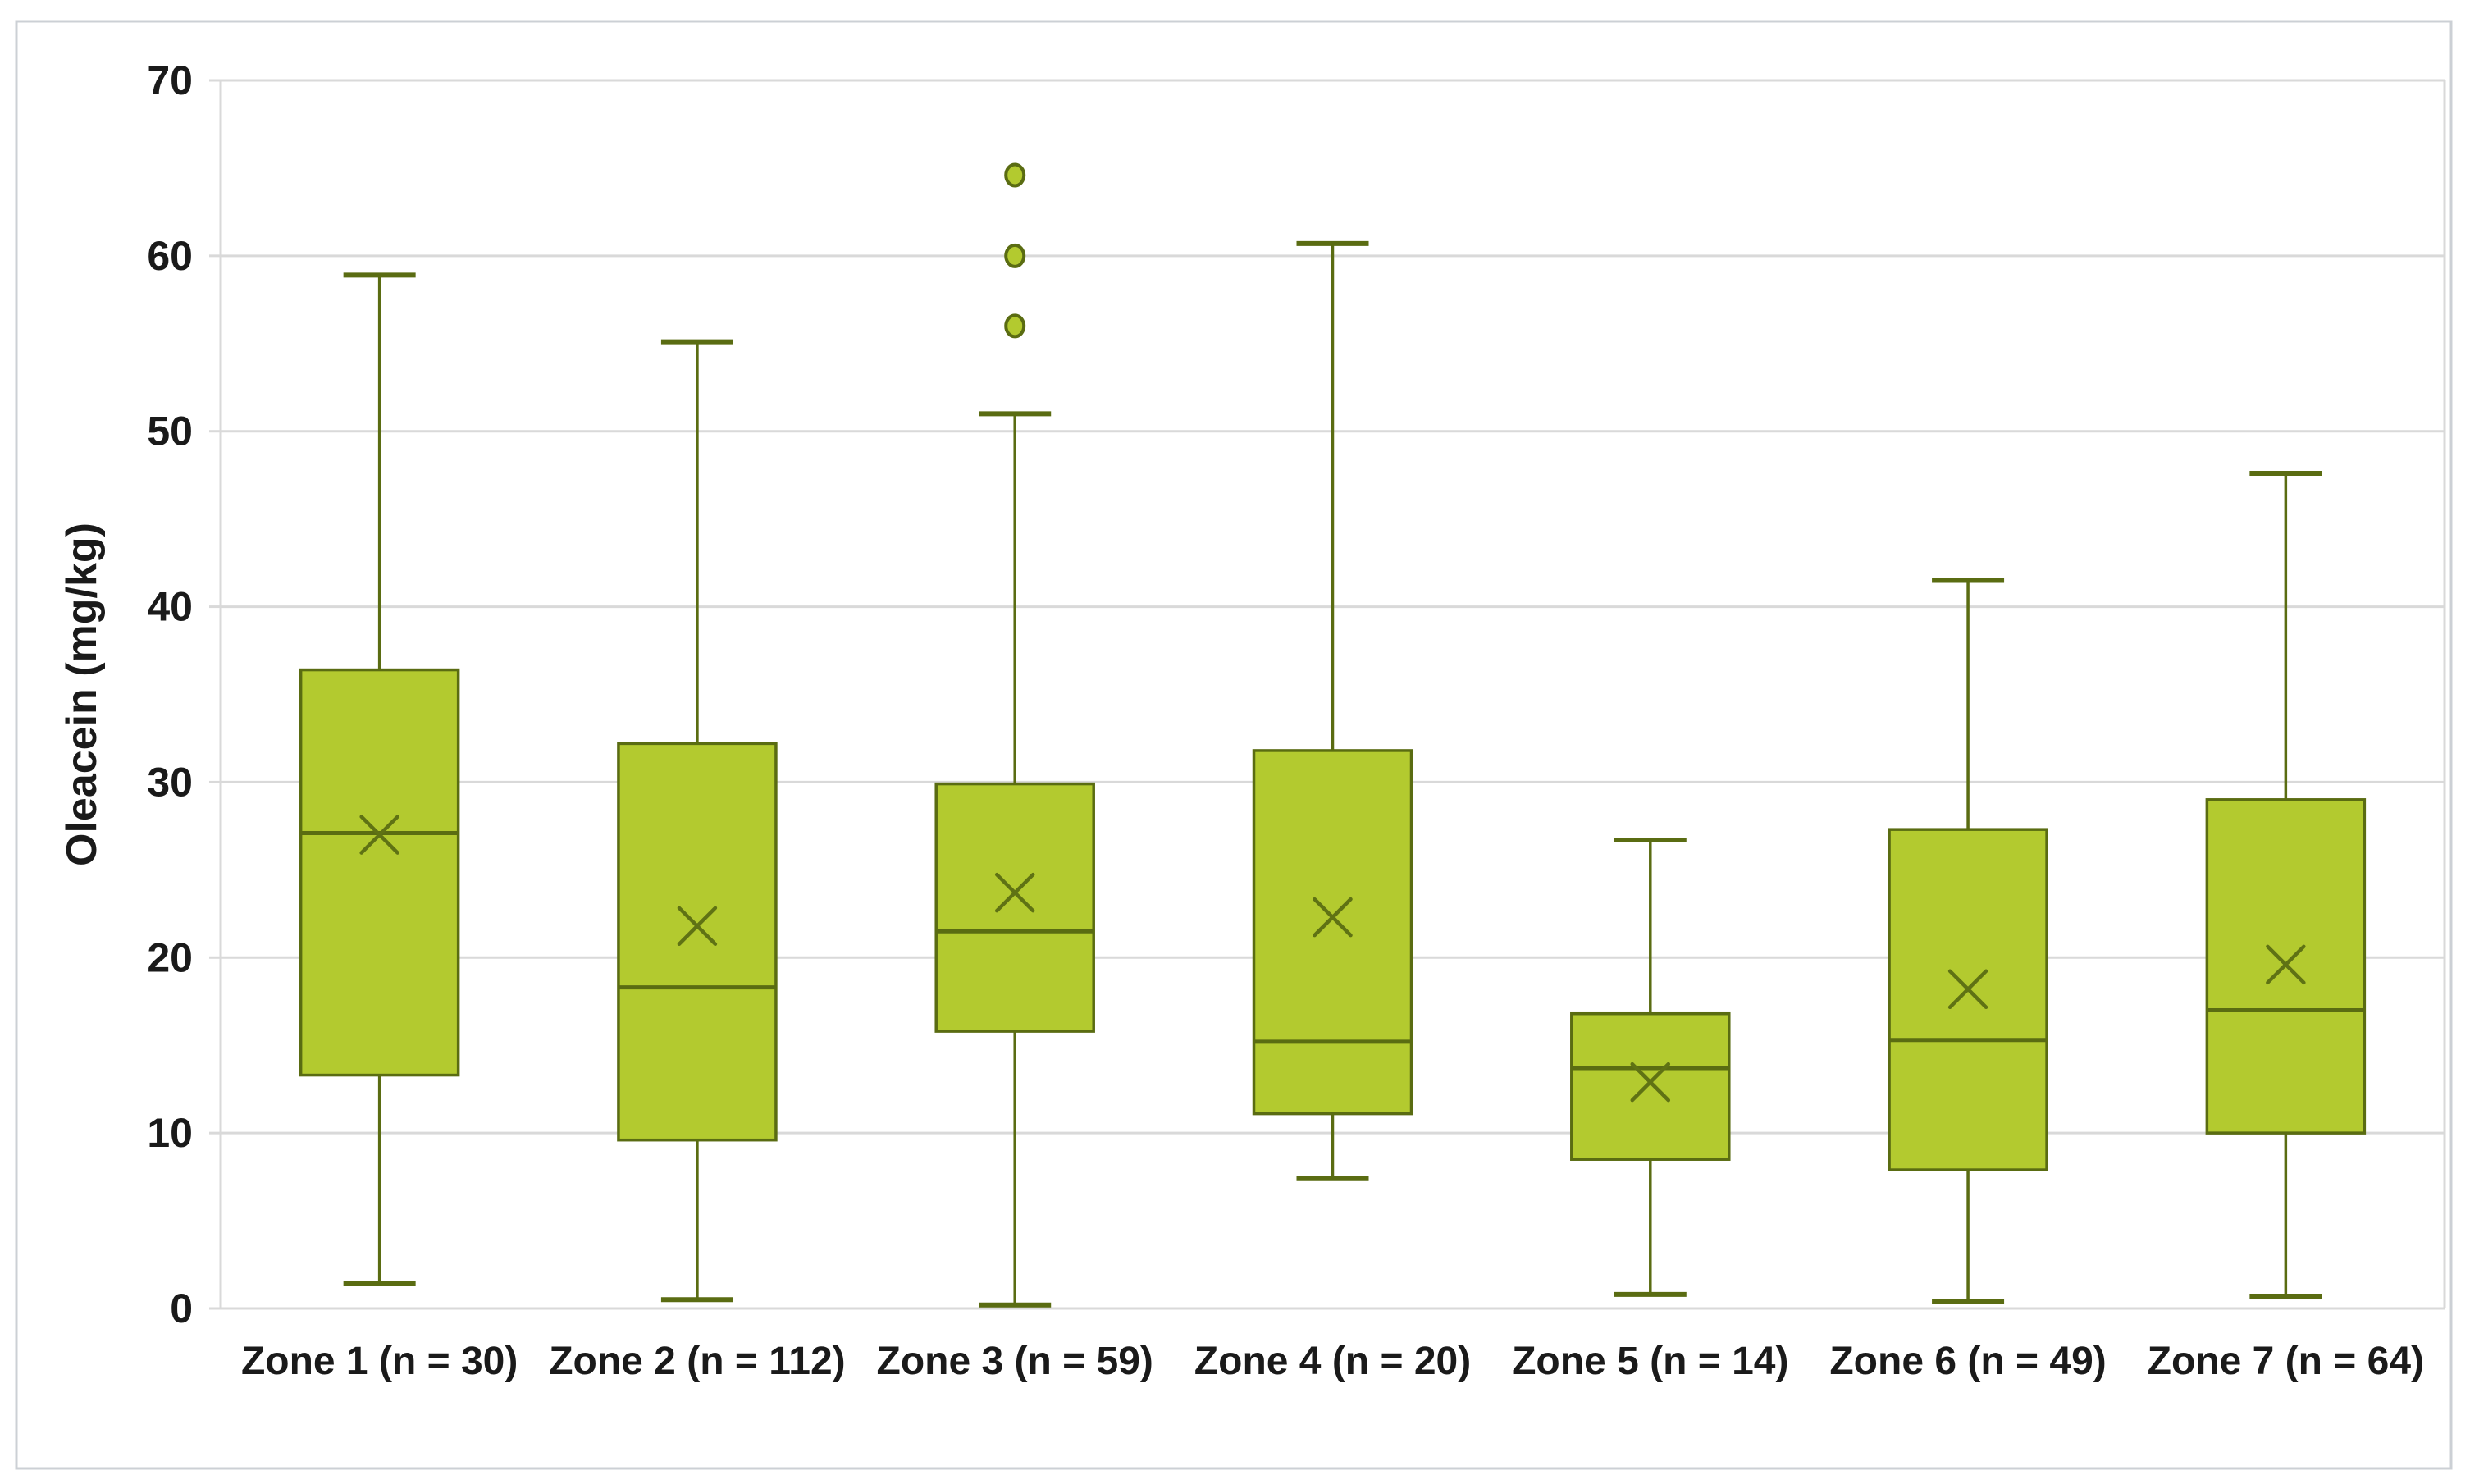 The width and height of the screenshot is (2470, 1484). Describe the element at coordinates (1967, 1361) in the screenshot. I see `category-label-zone-6: Zone 6 (n = 49)` at that location.